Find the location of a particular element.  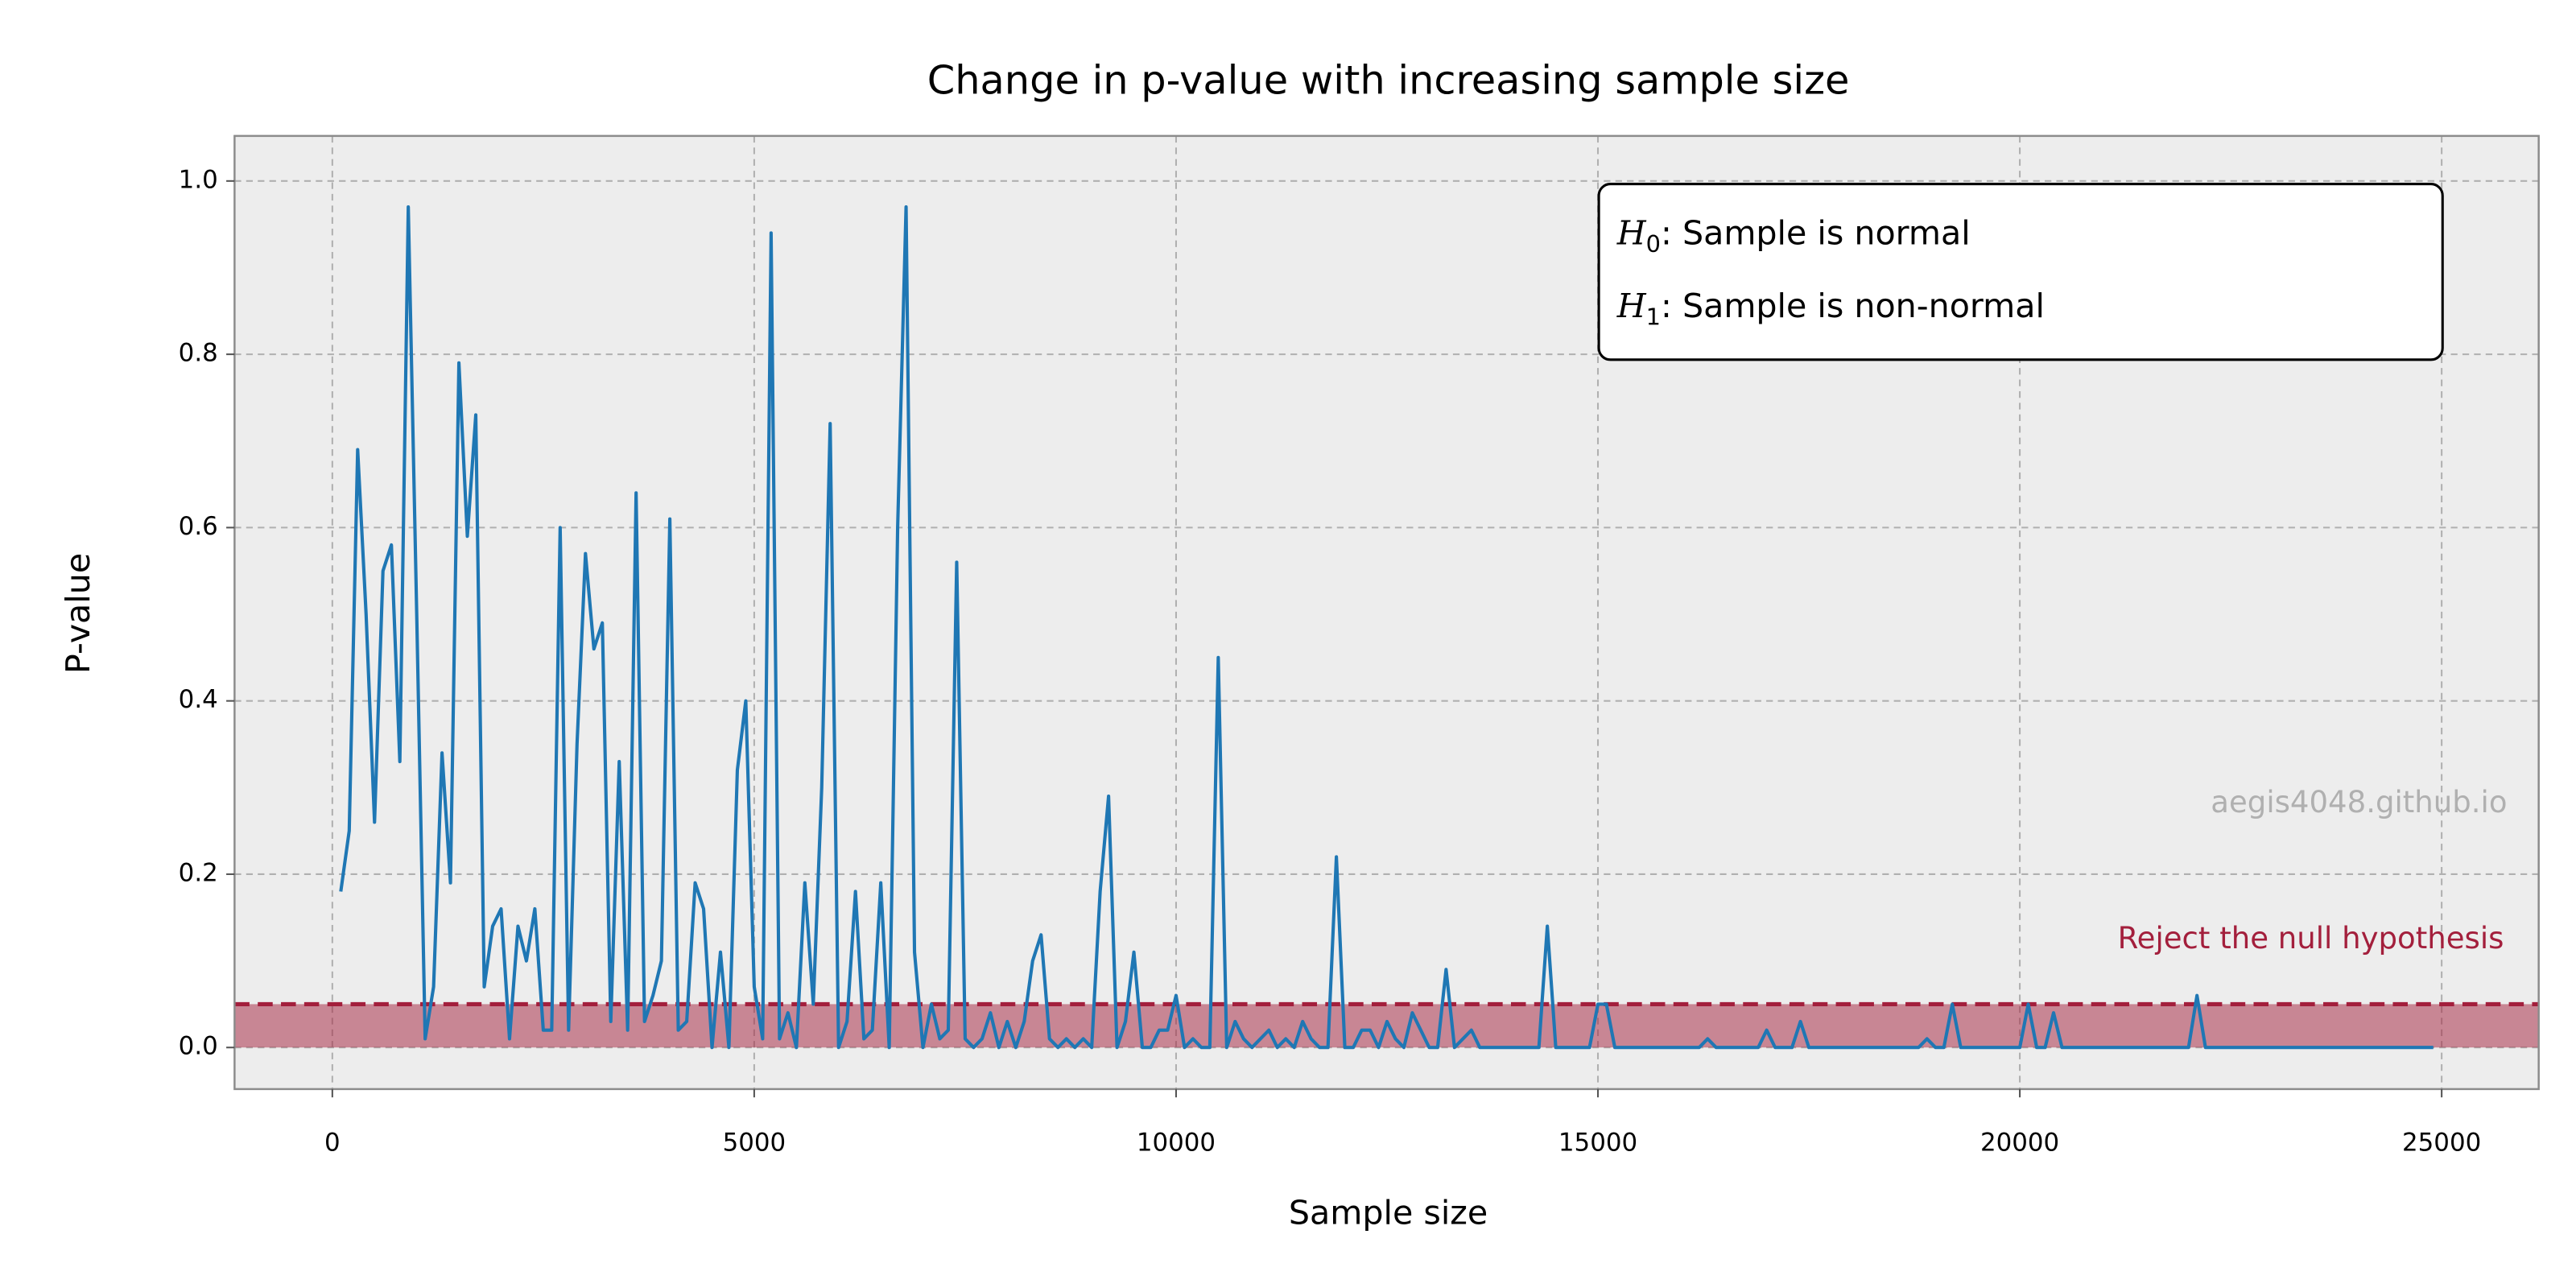

hypothesis-text: : Sample is normal is located at coordinates (1816, 232).